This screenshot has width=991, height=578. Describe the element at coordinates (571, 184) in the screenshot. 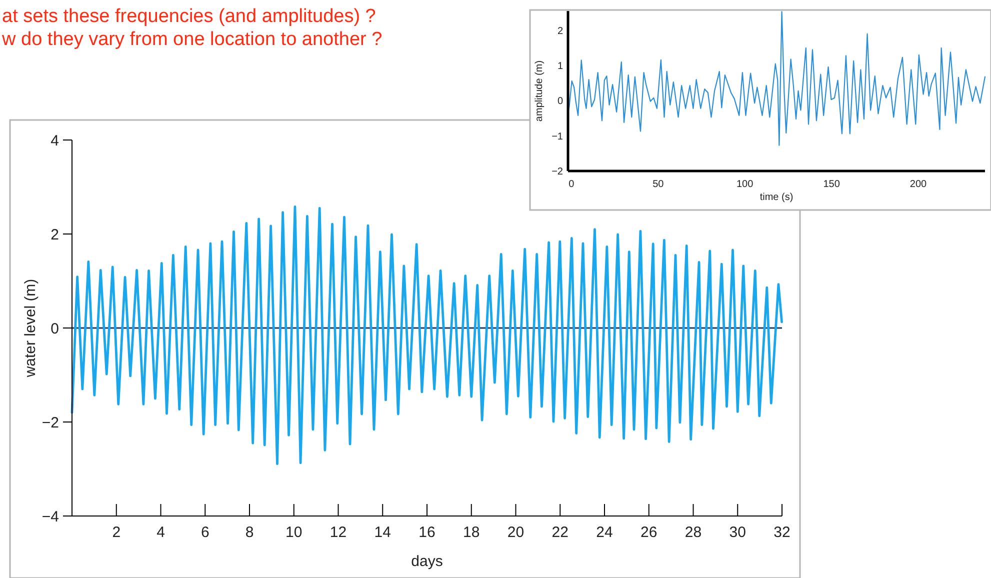

I see `x-tick-label: 0` at that location.